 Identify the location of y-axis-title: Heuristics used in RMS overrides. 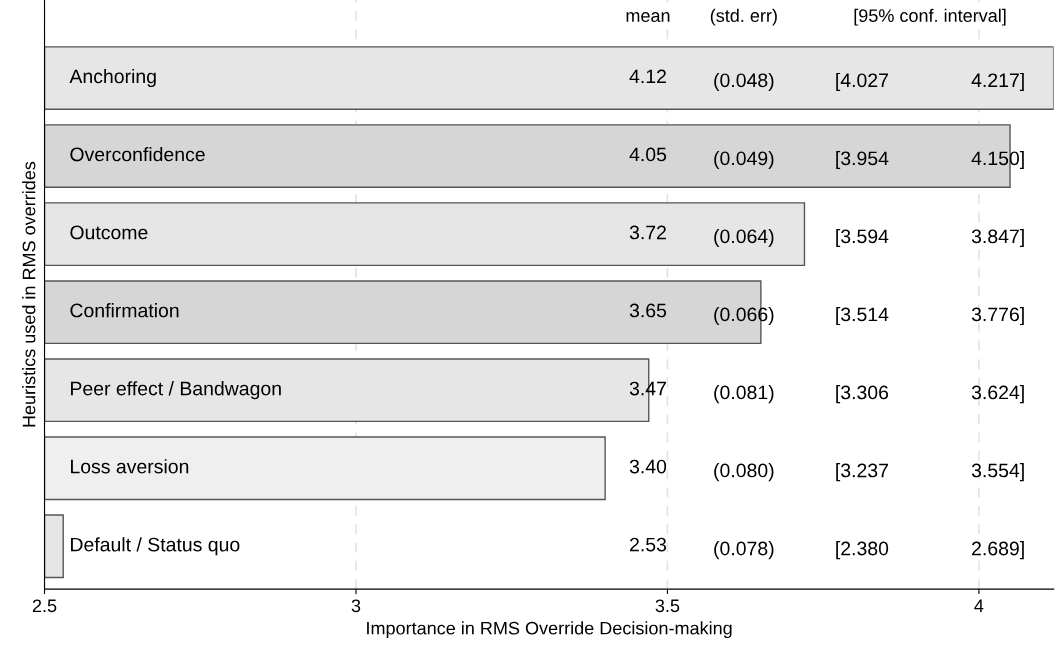
(29, 294).